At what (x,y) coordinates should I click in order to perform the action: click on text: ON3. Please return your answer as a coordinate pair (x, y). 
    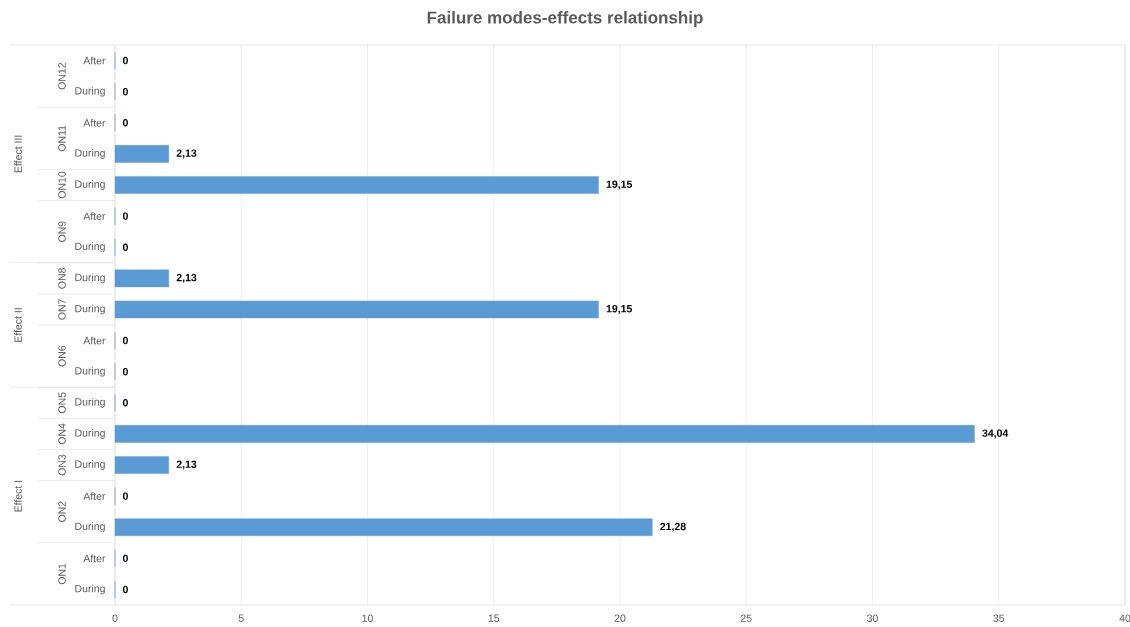
    Looking at the image, I should click on (62, 465).